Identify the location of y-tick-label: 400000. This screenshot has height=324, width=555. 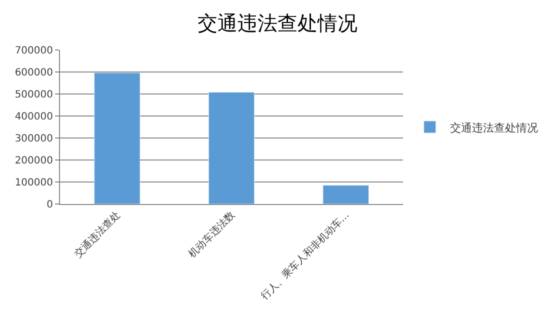
(33, 117).